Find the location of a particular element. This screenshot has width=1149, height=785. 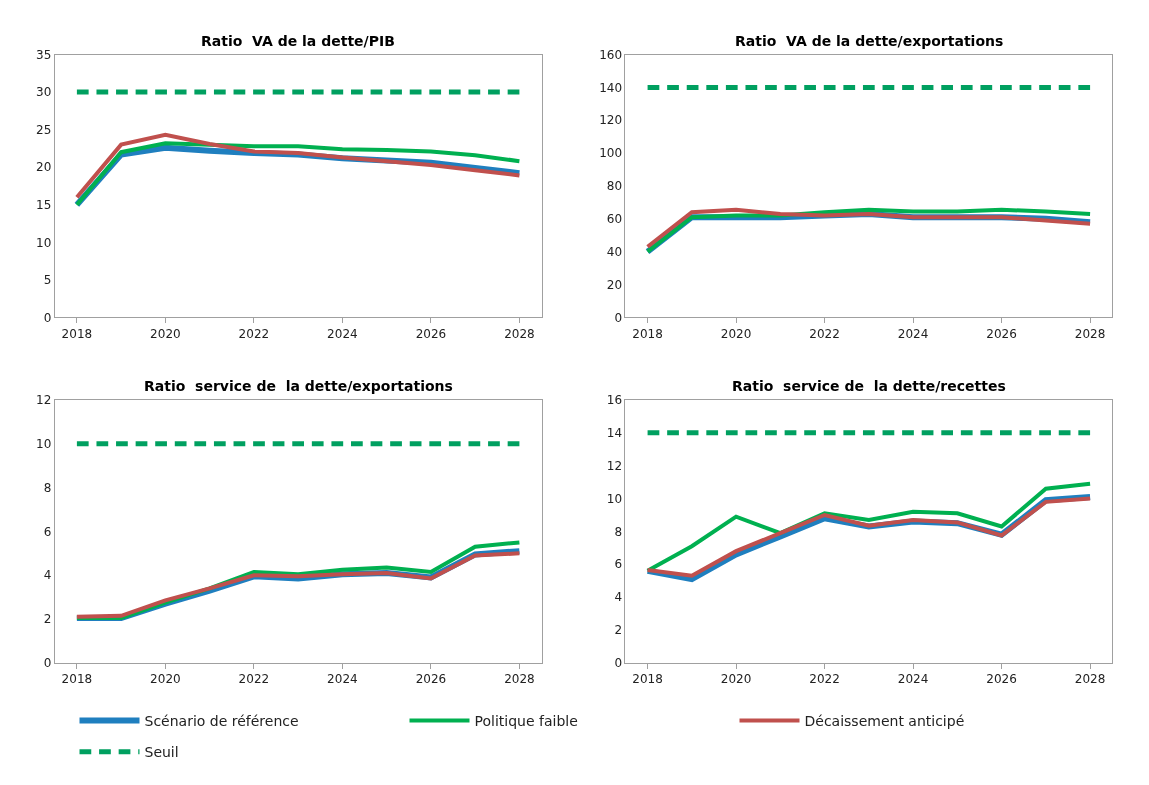

y-tick-label: 80 is located at coordinates (614, 186).